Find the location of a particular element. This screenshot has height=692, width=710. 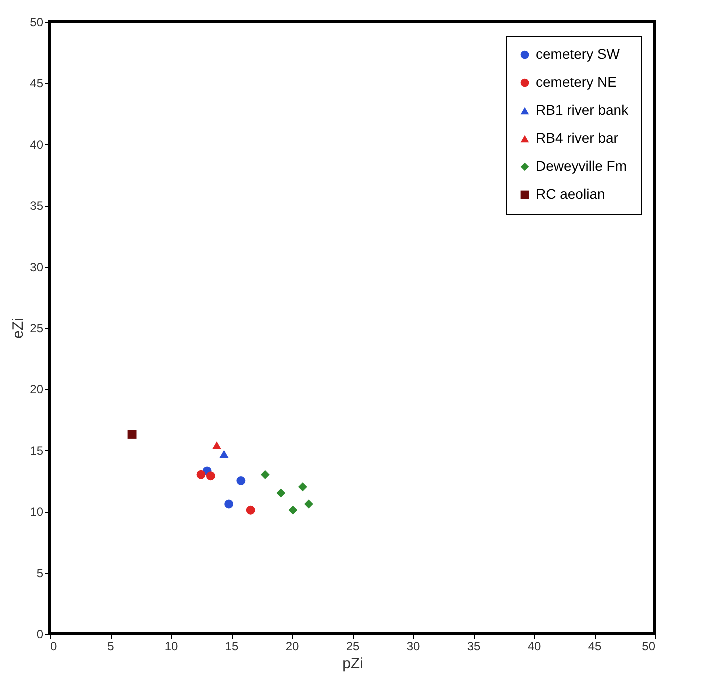

x-axis-title: pZi is located at coordinates (353, 664).